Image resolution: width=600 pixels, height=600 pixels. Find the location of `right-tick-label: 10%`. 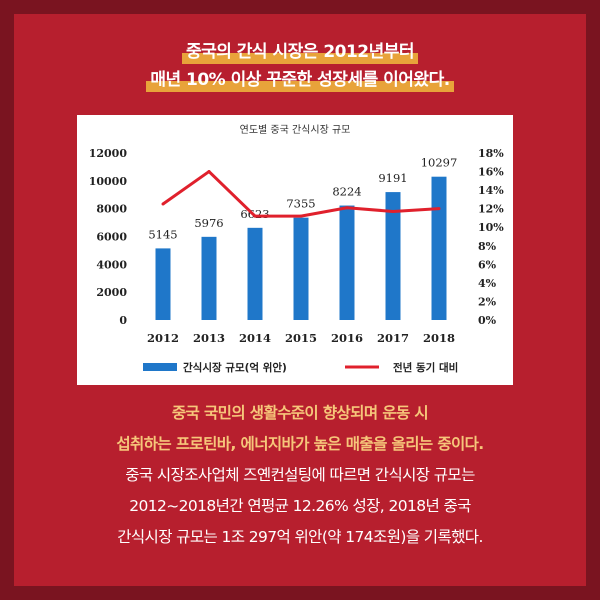

right-tick-label: 10% is located at coordinates (491, 227).